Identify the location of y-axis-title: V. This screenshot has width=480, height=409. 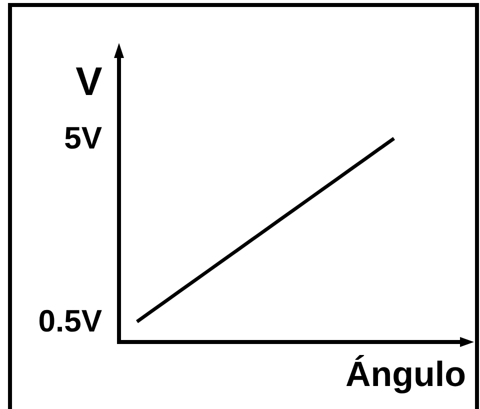
(89, 82).